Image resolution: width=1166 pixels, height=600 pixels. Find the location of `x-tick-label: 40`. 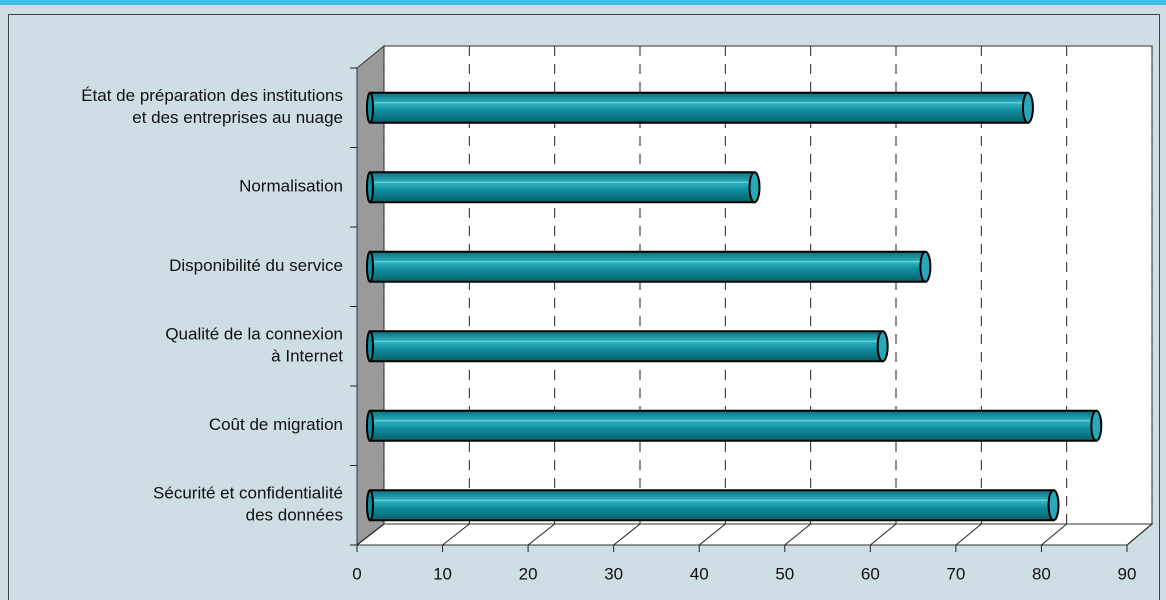

x-tick-label: 40 is located at coordinates (699, 573).